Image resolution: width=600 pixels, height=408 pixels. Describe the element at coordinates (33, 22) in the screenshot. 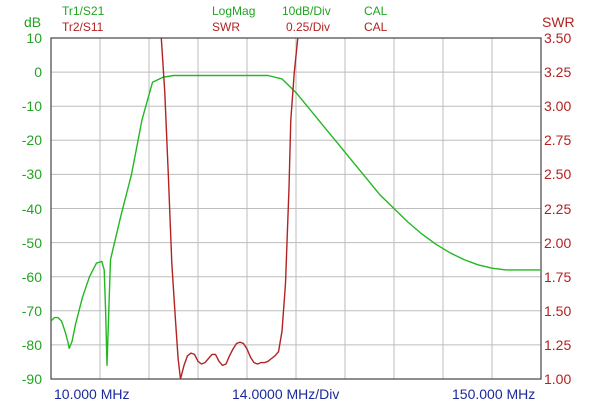

I see `left-axis-title: dB` at that location.